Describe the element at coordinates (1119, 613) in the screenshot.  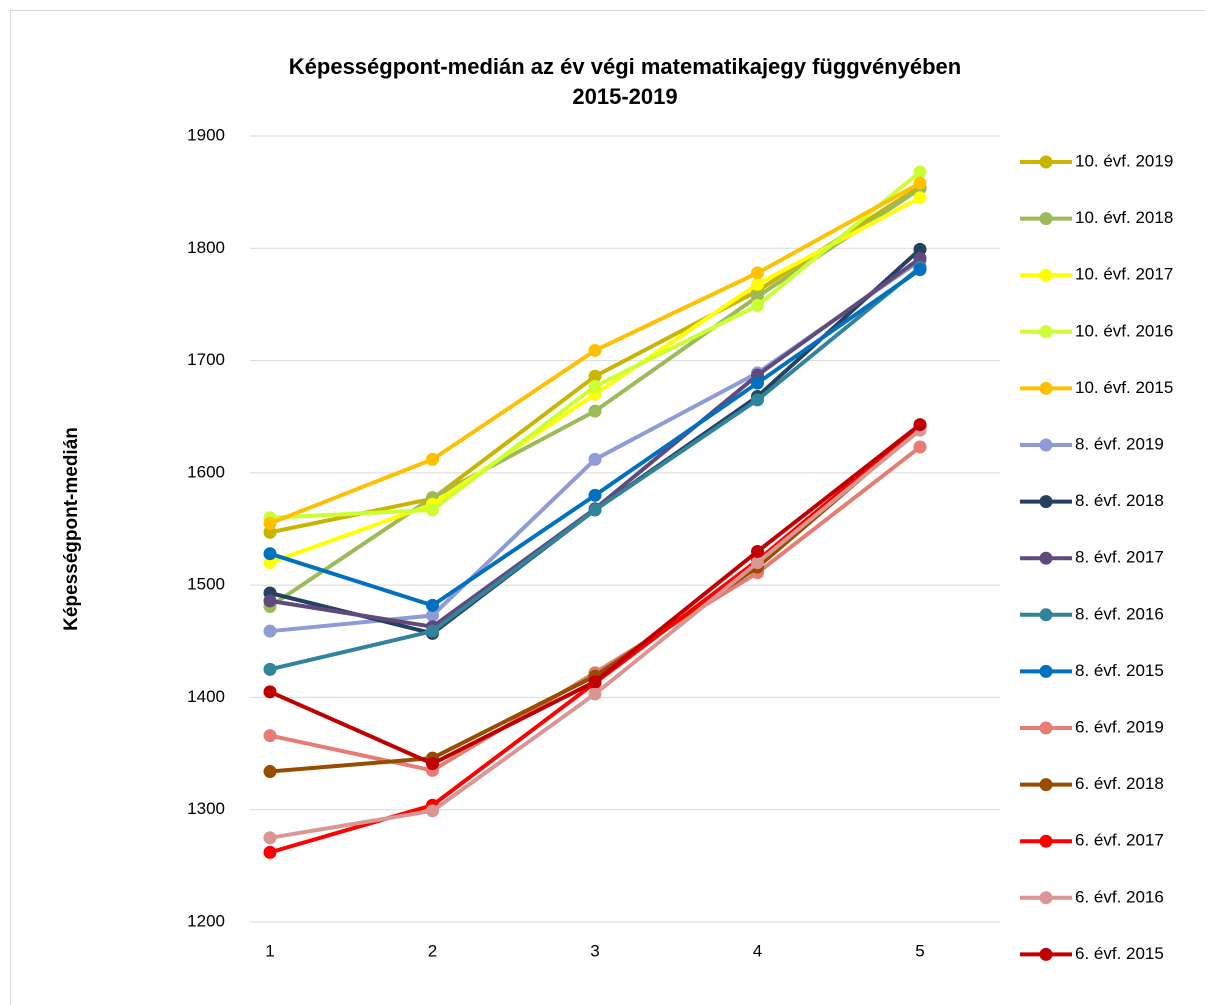
I see `legend-label: 8. évf. 2016` at that location.